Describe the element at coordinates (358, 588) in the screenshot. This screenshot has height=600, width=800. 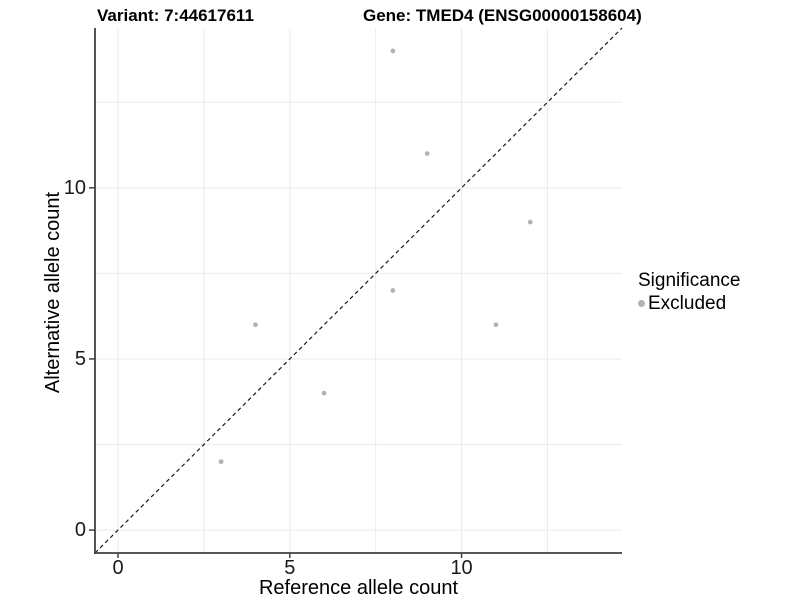
I see `x-axis-title: Reference allele count` at that location.